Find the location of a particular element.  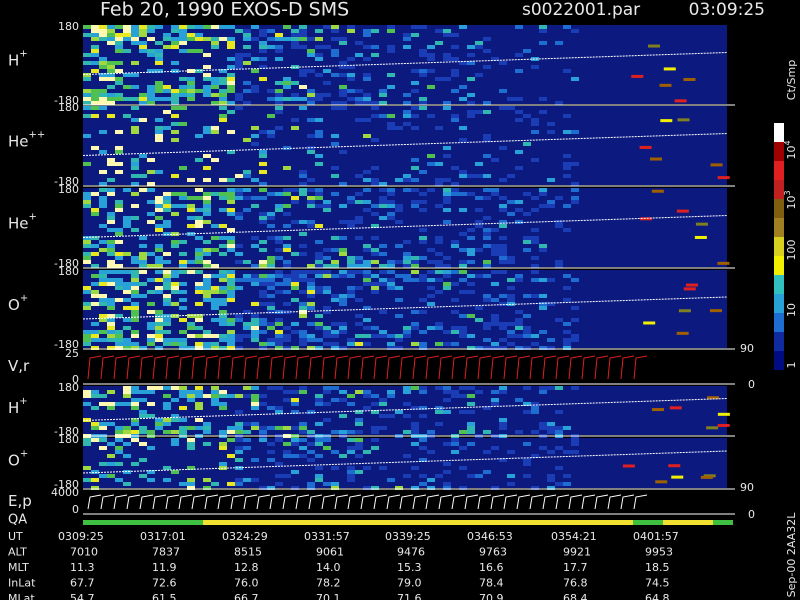

axis-label: -180 is located at coordinates (66, 181).